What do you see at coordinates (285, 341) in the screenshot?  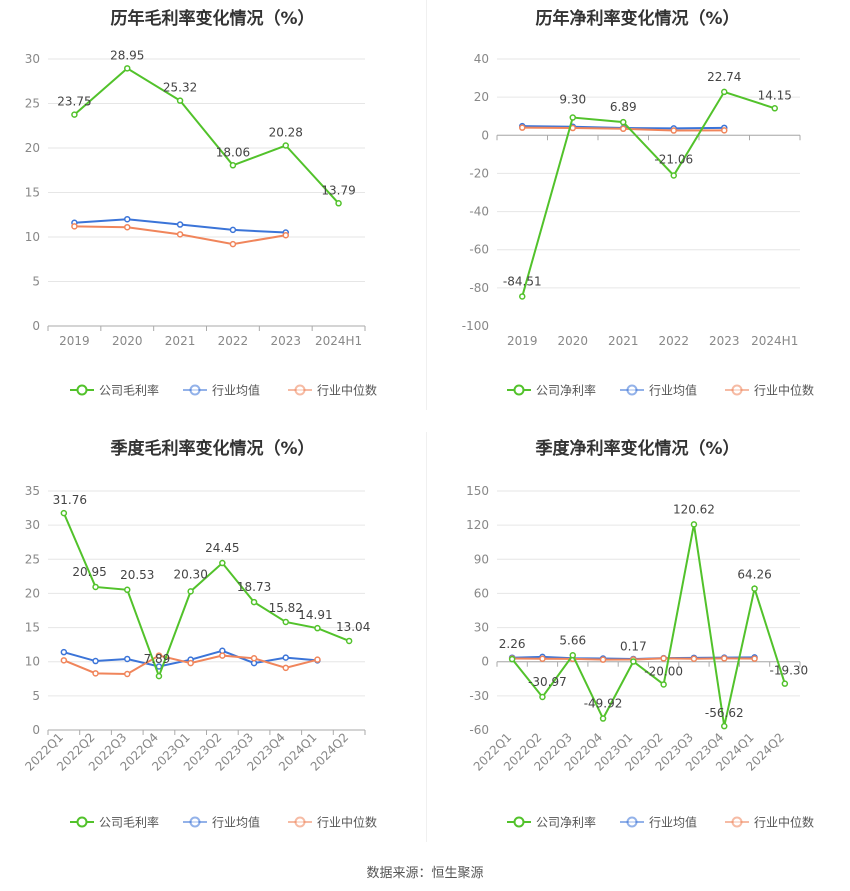 I see `x-tick-label: 2023` at bounding box center [285, 341].